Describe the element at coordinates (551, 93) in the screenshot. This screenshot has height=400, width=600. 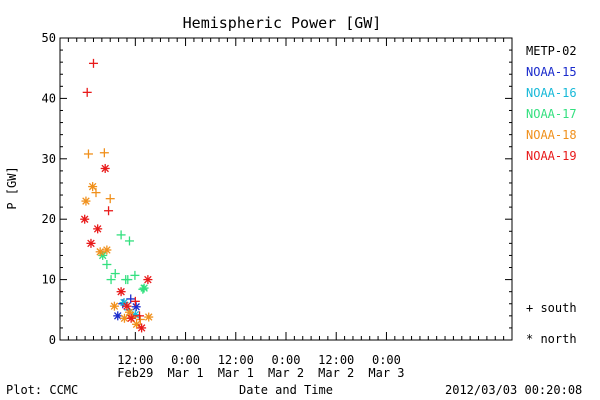
I see `legend-entry: NOAA-16` at that location.